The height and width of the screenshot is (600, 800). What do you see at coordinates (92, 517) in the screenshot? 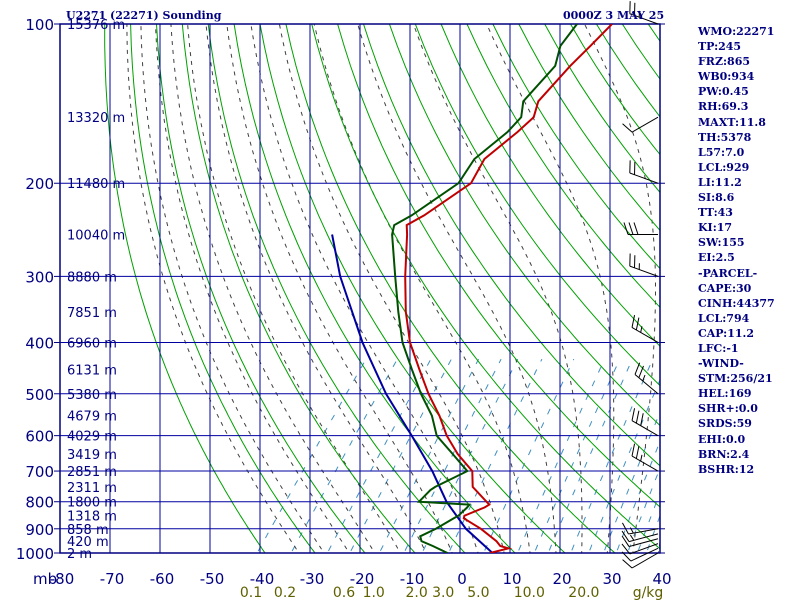
I see `height-label: 1318 m` at bounding box center [92, 517].